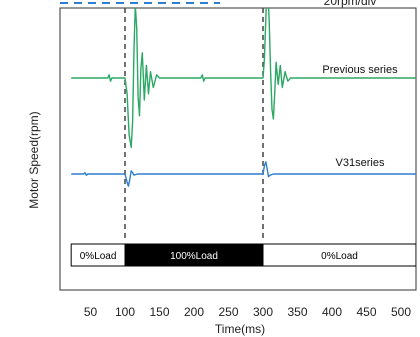 The image size is (420, 337). I want to click on x-tick-500: 500, so click(401, 312).